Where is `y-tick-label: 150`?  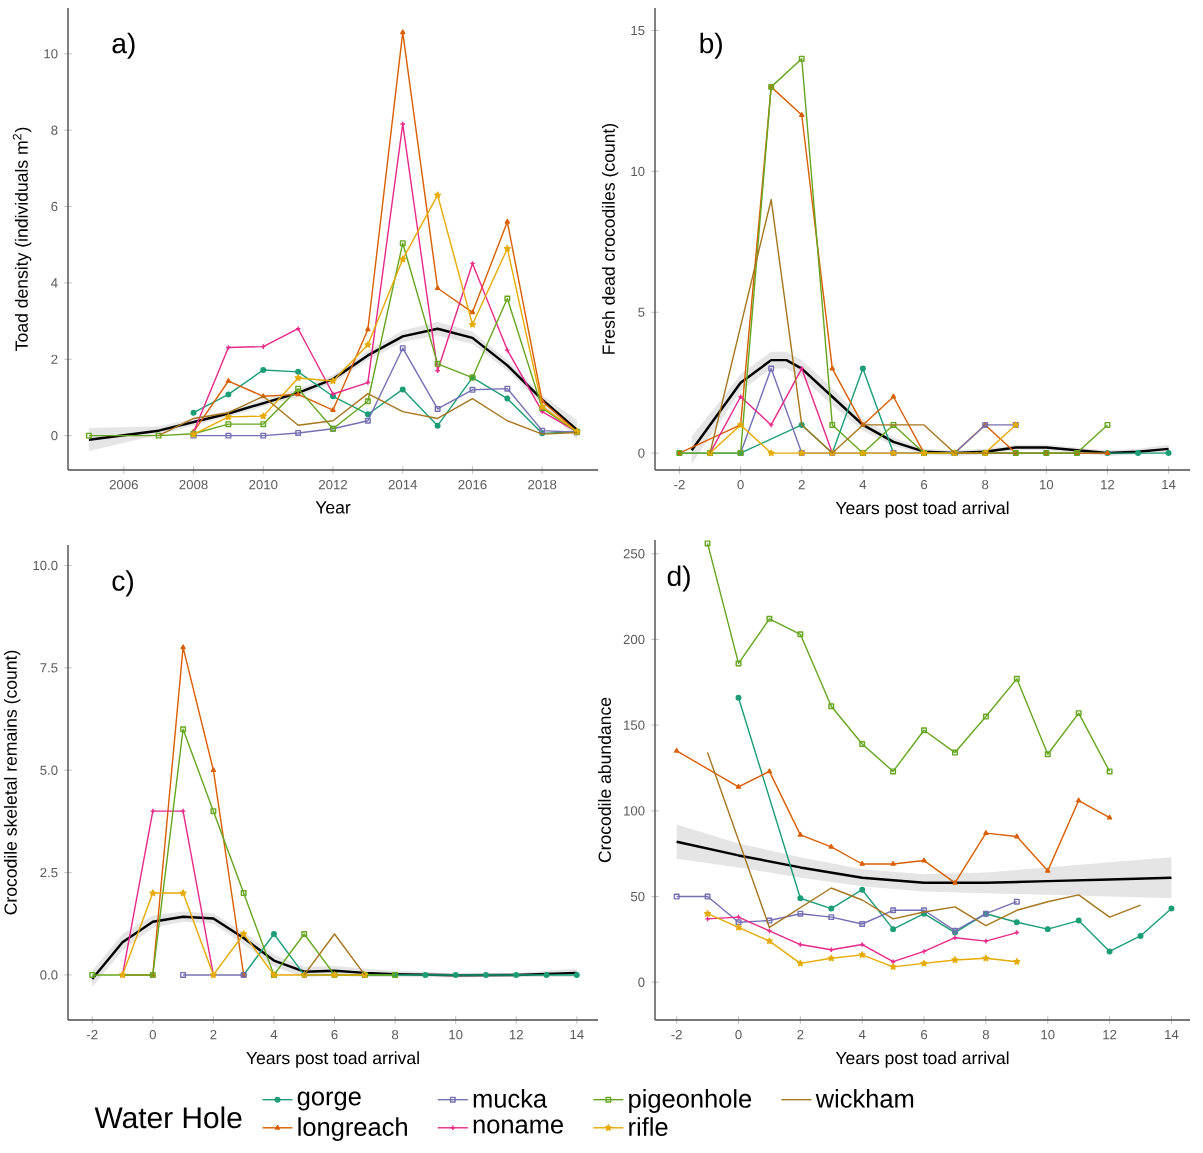
y-tick-label: 150 is located at coordinates (634, 725).